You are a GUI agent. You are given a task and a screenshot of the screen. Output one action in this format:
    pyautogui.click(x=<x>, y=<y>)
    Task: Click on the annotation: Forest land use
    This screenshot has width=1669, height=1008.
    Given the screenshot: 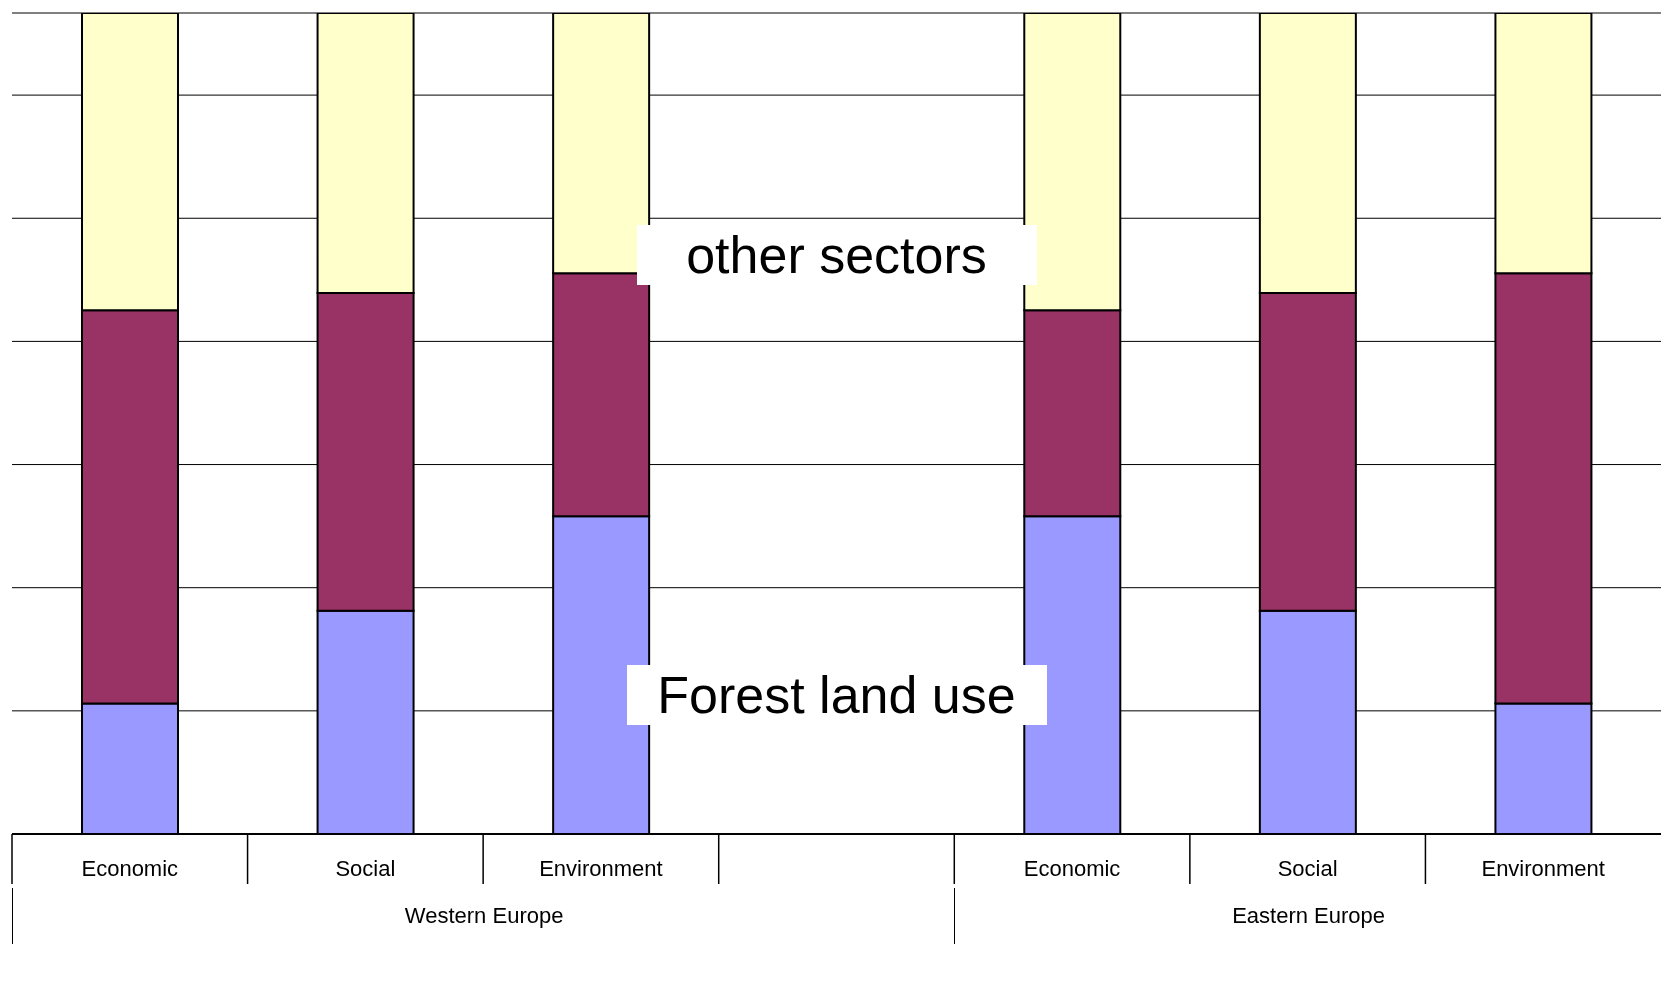 What is the action you would take?
    pyautogui.click(x=836, y=694)
    